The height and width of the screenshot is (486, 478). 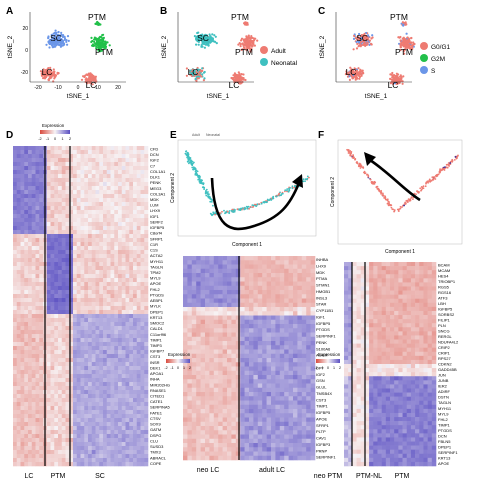 I want to click on panel-letter-f: F, so click(x=321, y=135).